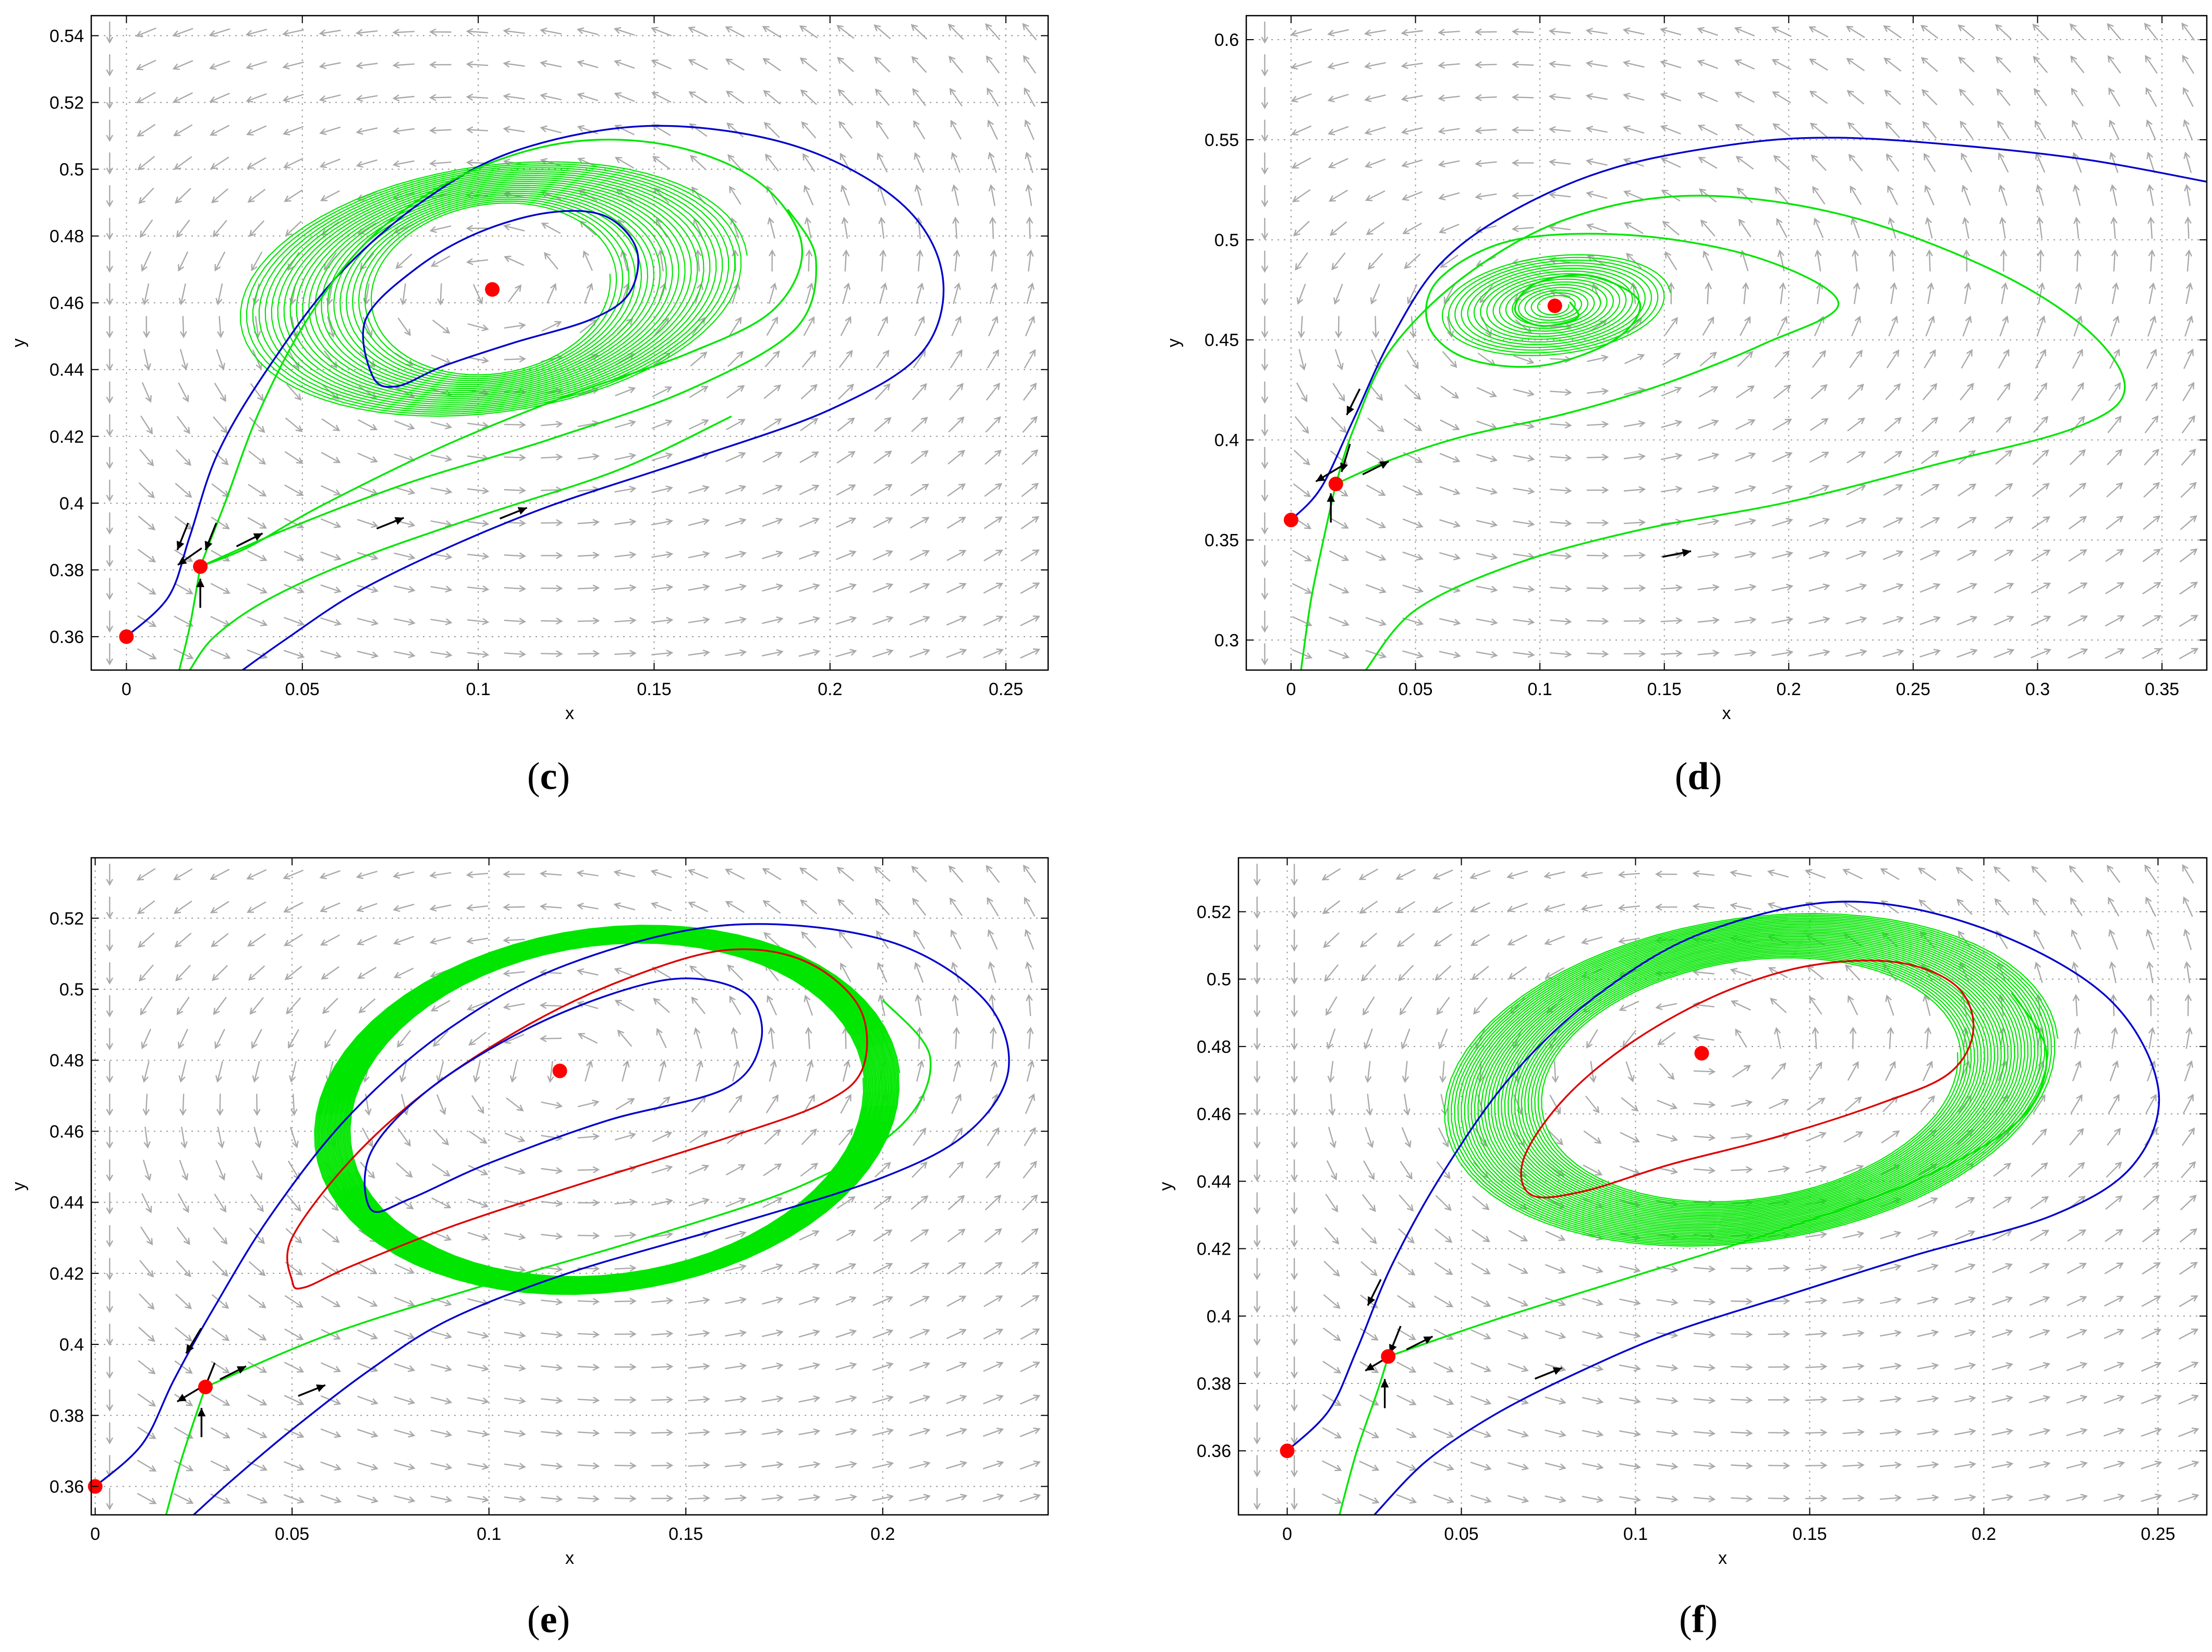 The image size is (2212, 1652). What do you see at coordinates (569, 1558) in the screenshot?
I see `x-axis-label: x` at bounding box center [569, 1558].